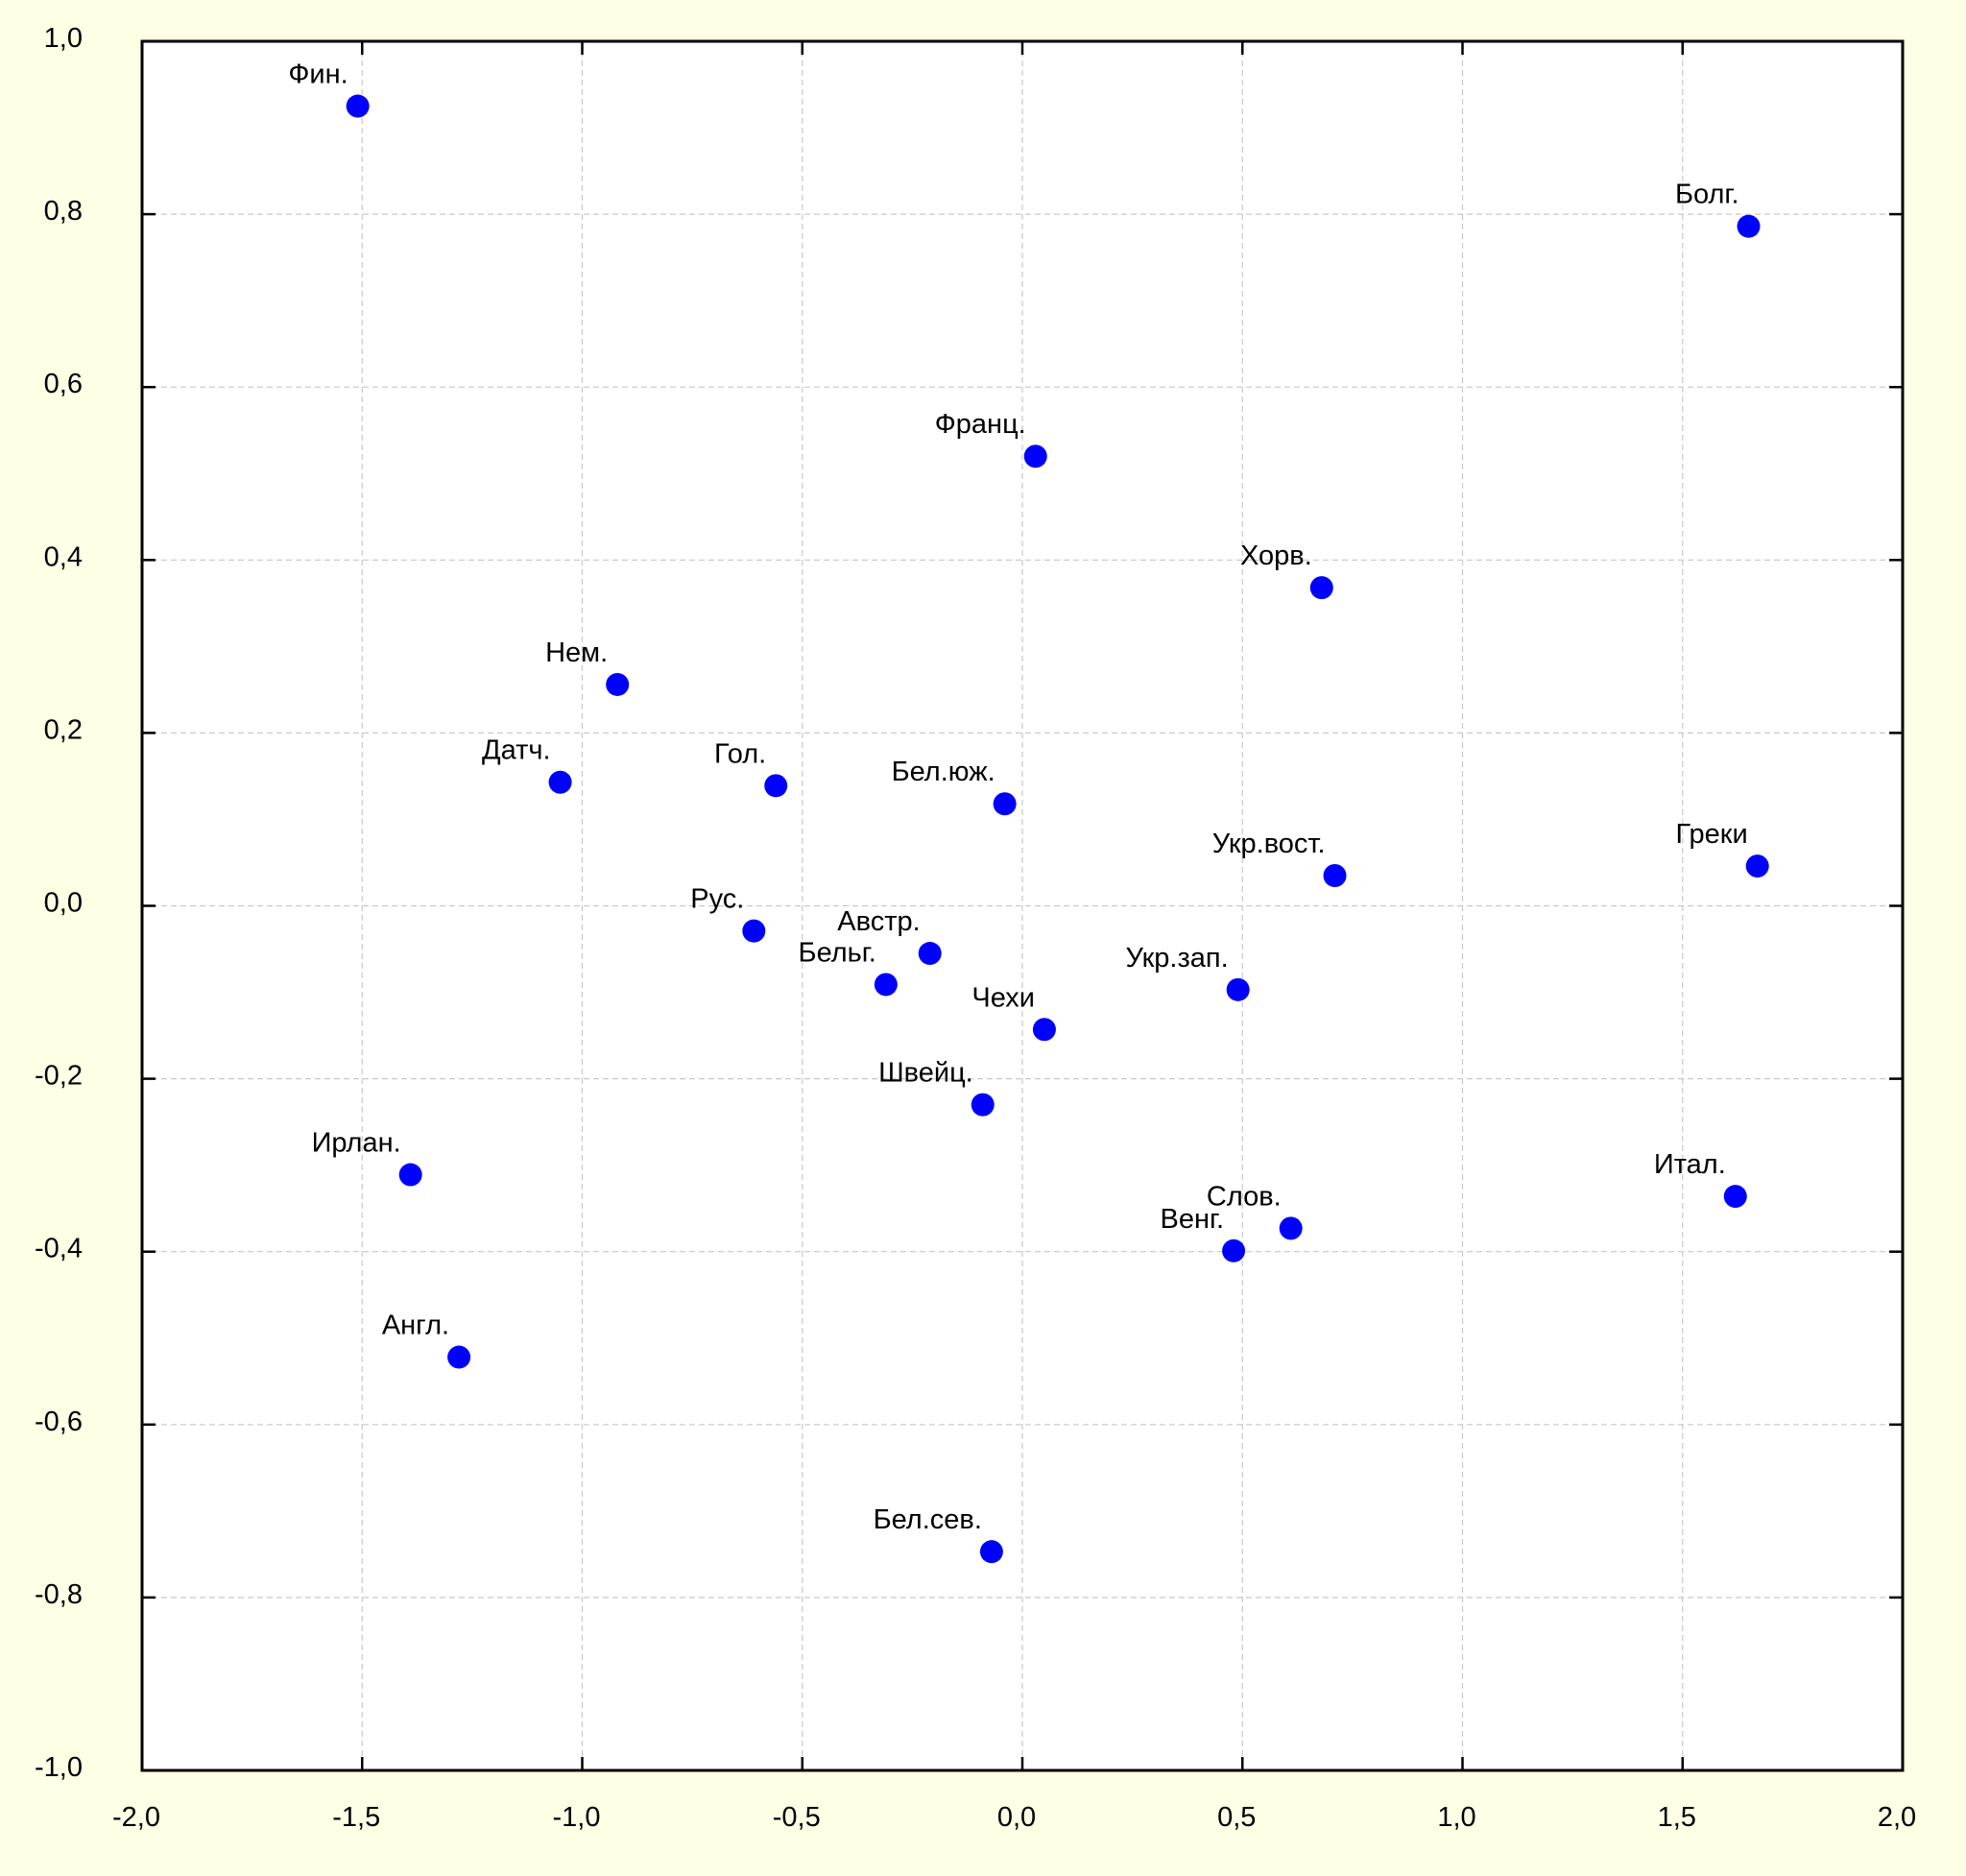  What do you see at coordinates (59, 1249) in the screenshot?
I see `y-tick-label: -0,4` at bounding box center [59, 1249].